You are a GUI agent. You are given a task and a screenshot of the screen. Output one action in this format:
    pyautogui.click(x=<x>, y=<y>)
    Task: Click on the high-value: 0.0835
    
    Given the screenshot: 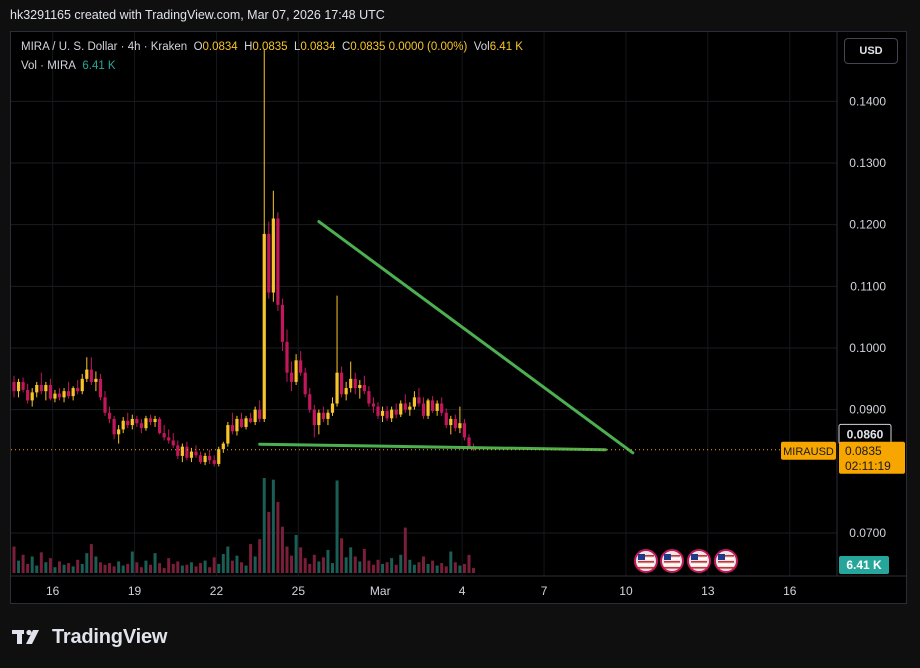 What is the action you would take?
    pyautogui.click(x=270, y=47)
    